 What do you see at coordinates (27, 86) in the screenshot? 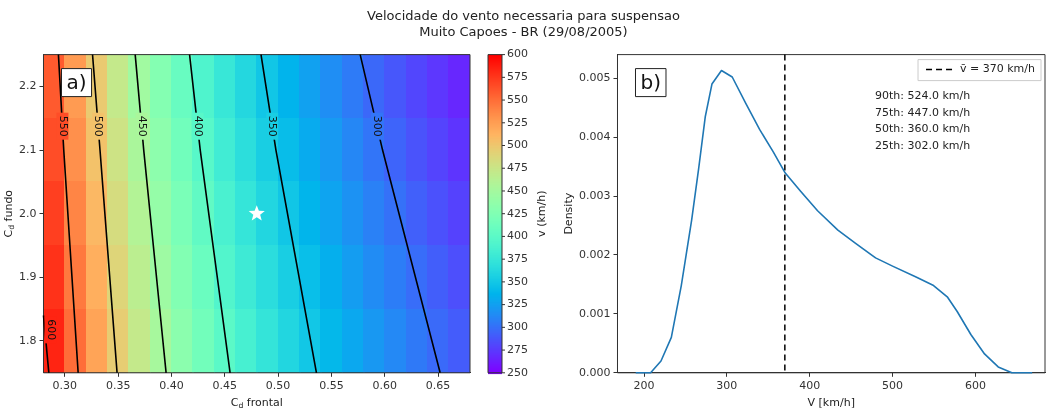
I see `y-tick-label: 2.2` at bounding box center [27, 86].